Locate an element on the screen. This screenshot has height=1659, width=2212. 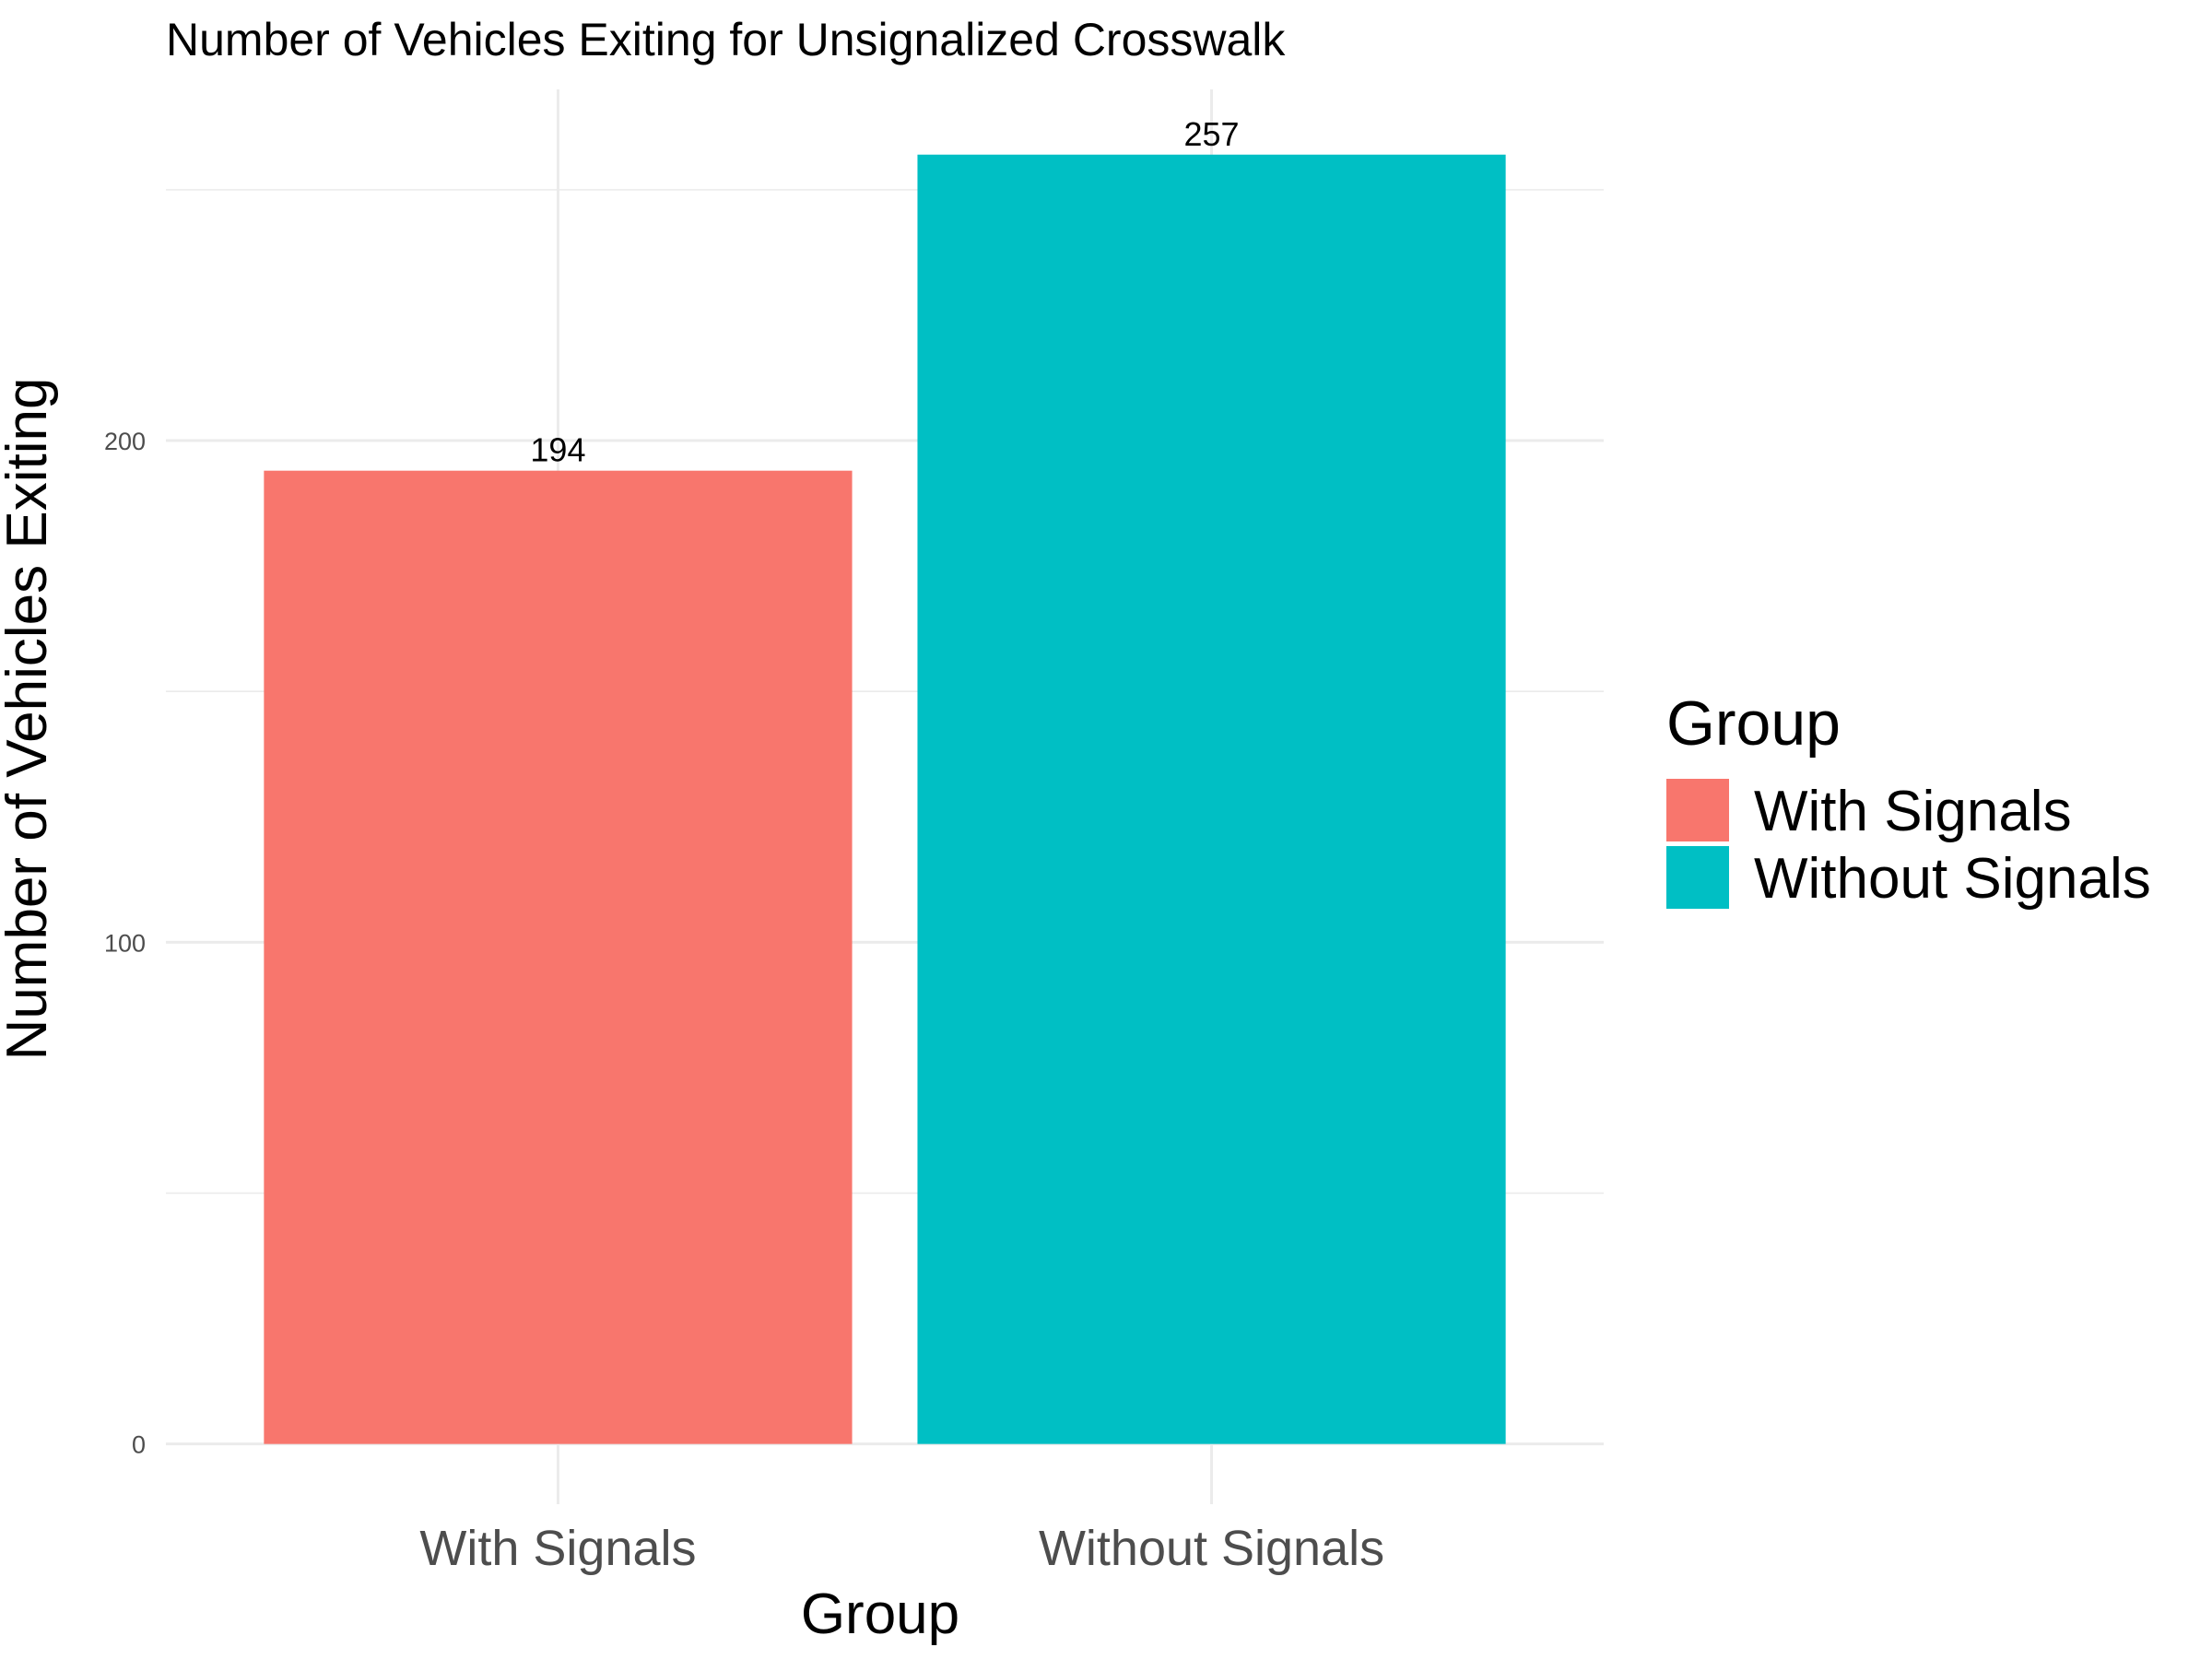
x-axis-ticks: With Signals Without Signals is located at coordinates (901, 1548).